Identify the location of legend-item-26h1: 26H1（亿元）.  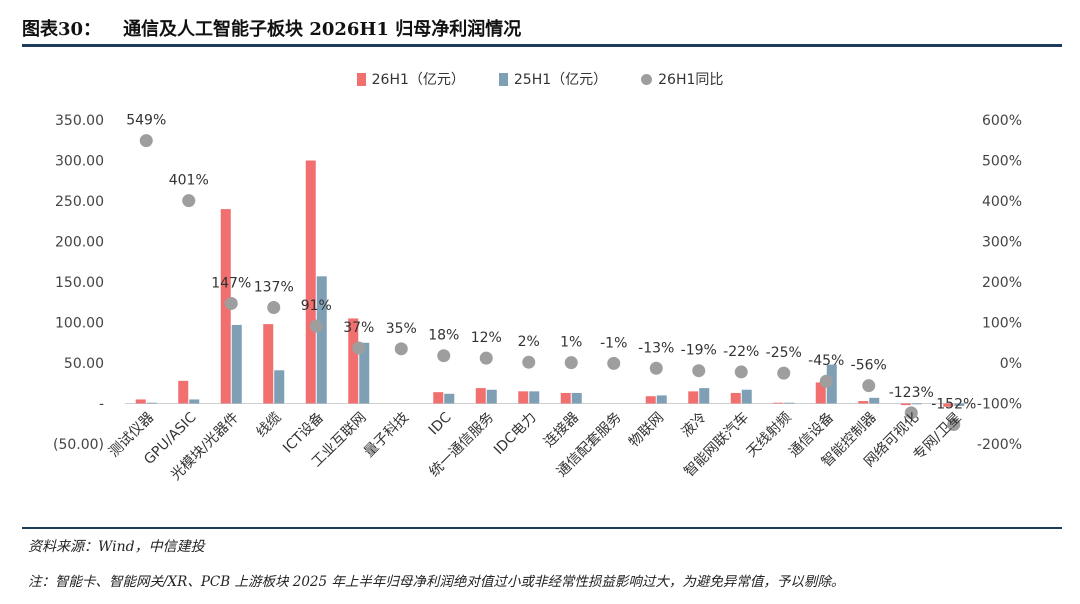
(410, 79).